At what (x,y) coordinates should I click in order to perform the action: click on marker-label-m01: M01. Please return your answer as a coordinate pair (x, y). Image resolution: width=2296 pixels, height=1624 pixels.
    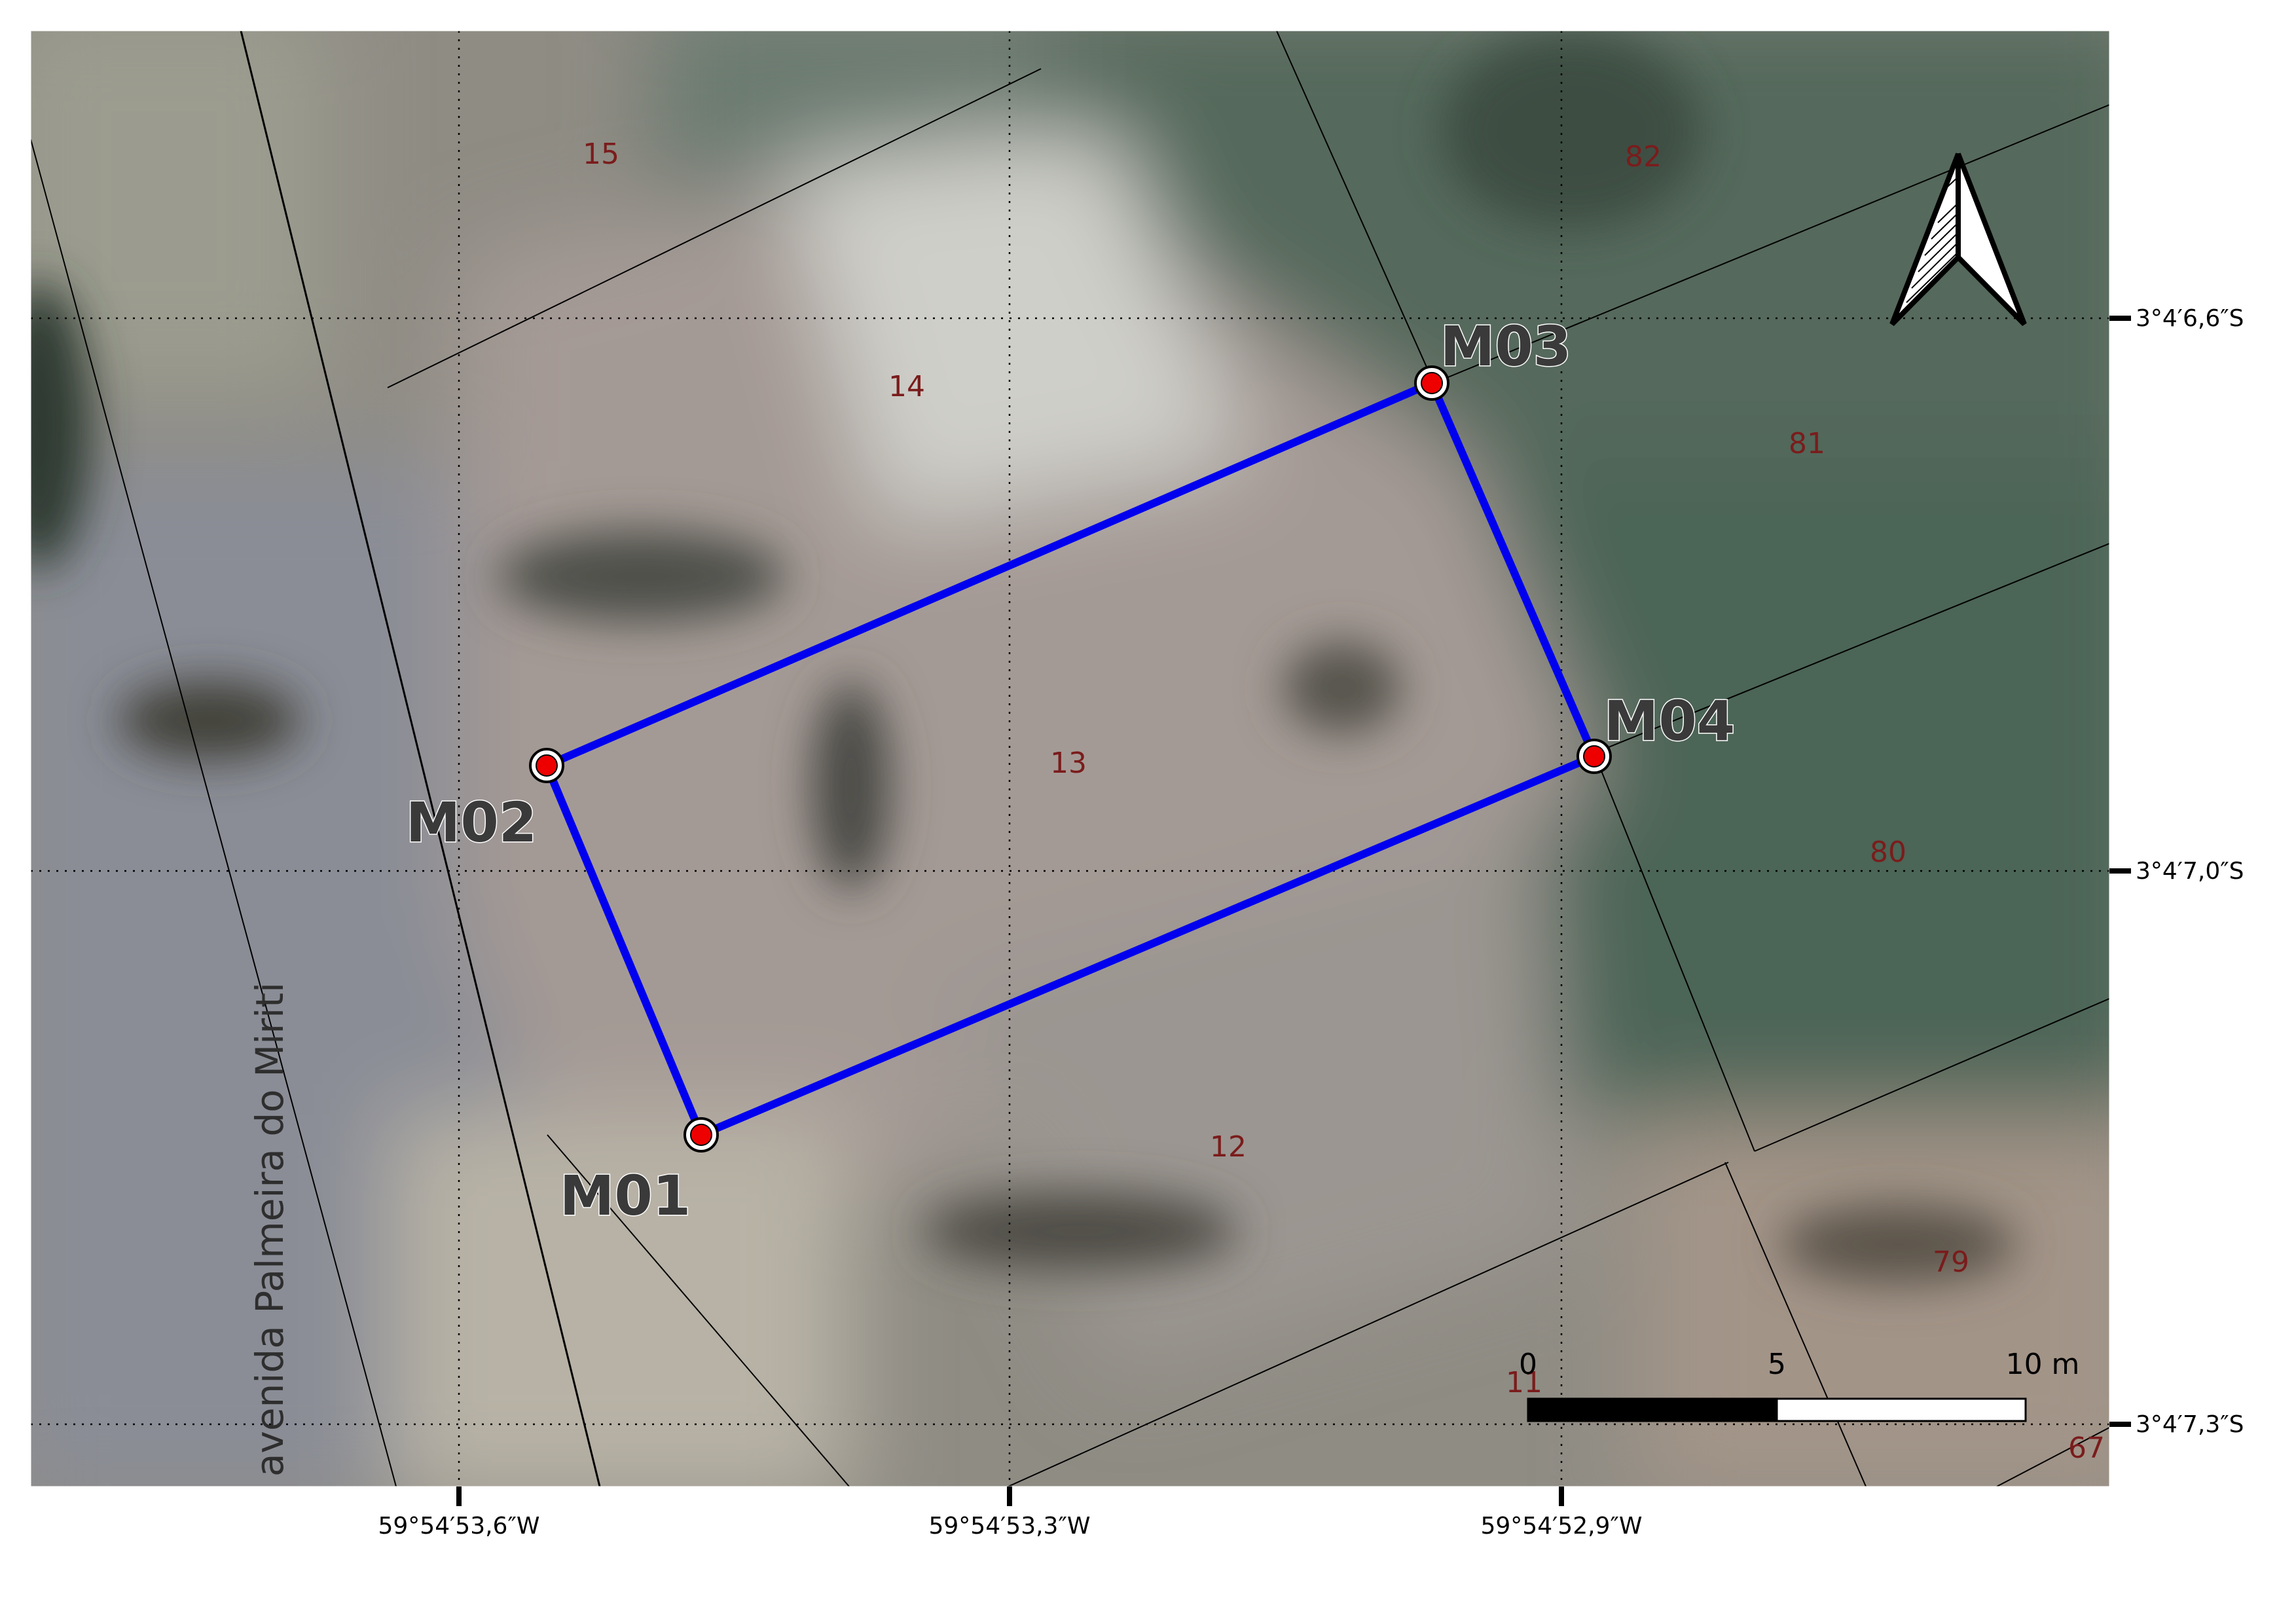
    Looking at the image, I should click on (625, 1196).